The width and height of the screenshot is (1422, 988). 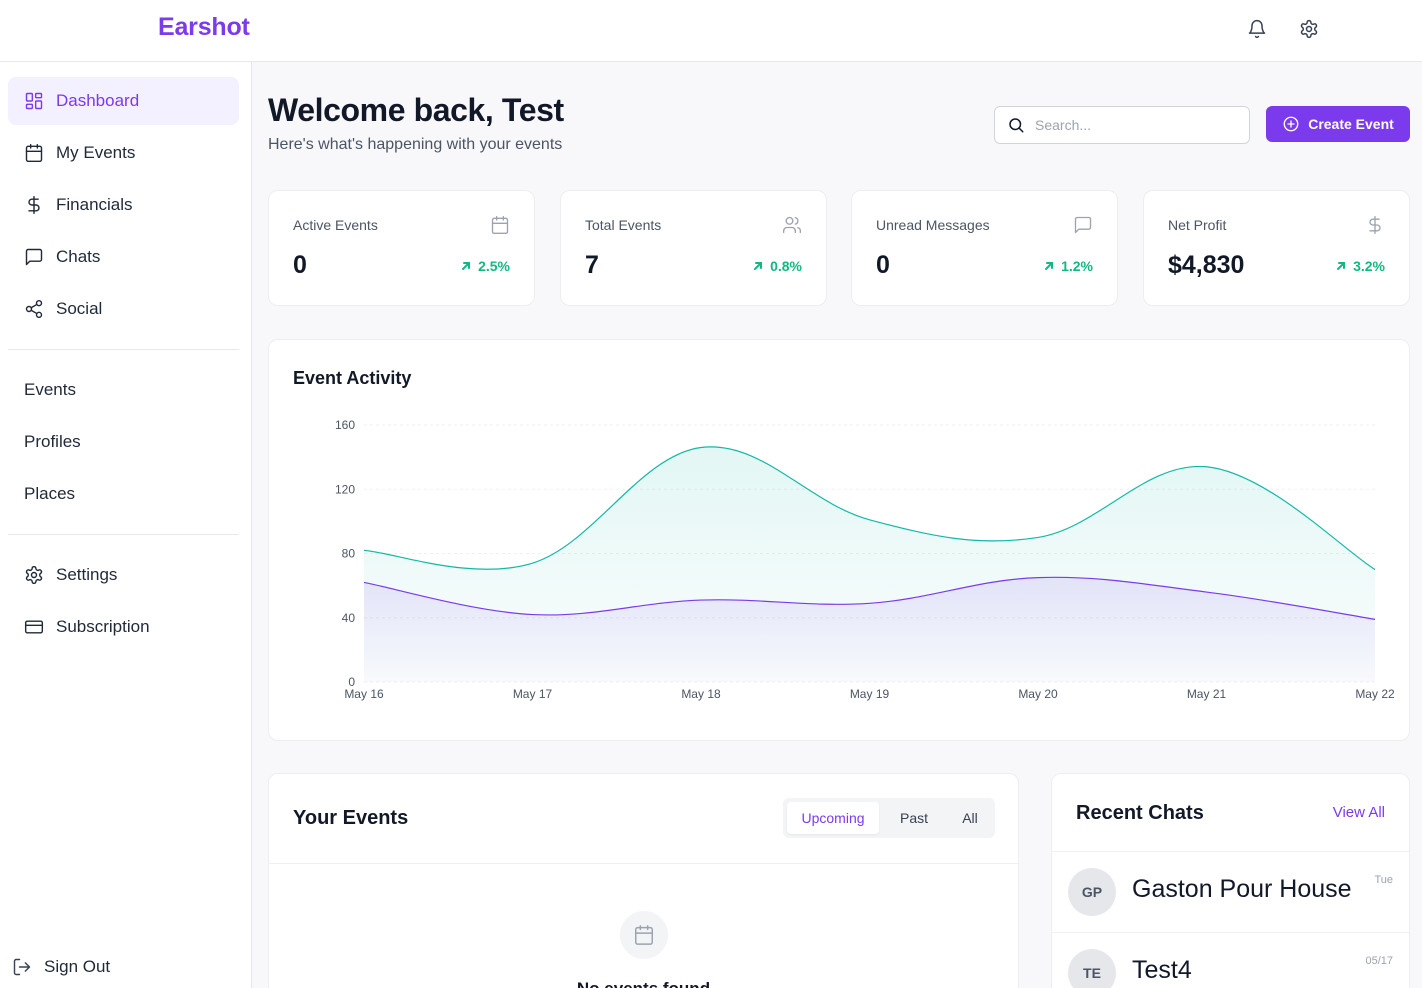 What do you see at coordinates (643, 983) in the screenshot?
I see `empty-state-text: No events found` at bounding box center [643, 983].